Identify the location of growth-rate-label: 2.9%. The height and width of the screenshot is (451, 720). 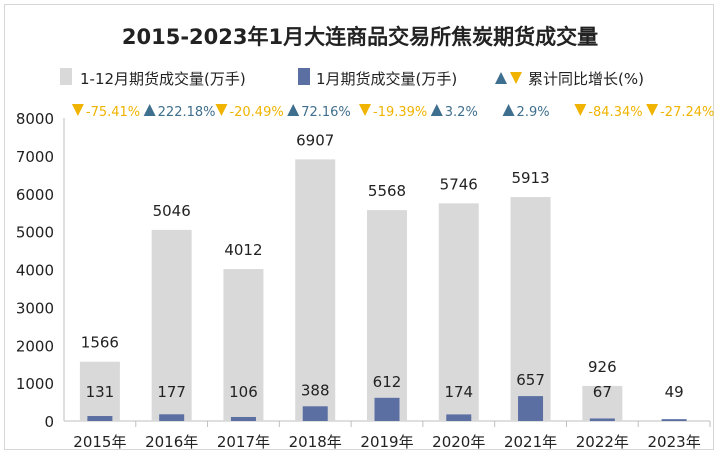
(533, 112).